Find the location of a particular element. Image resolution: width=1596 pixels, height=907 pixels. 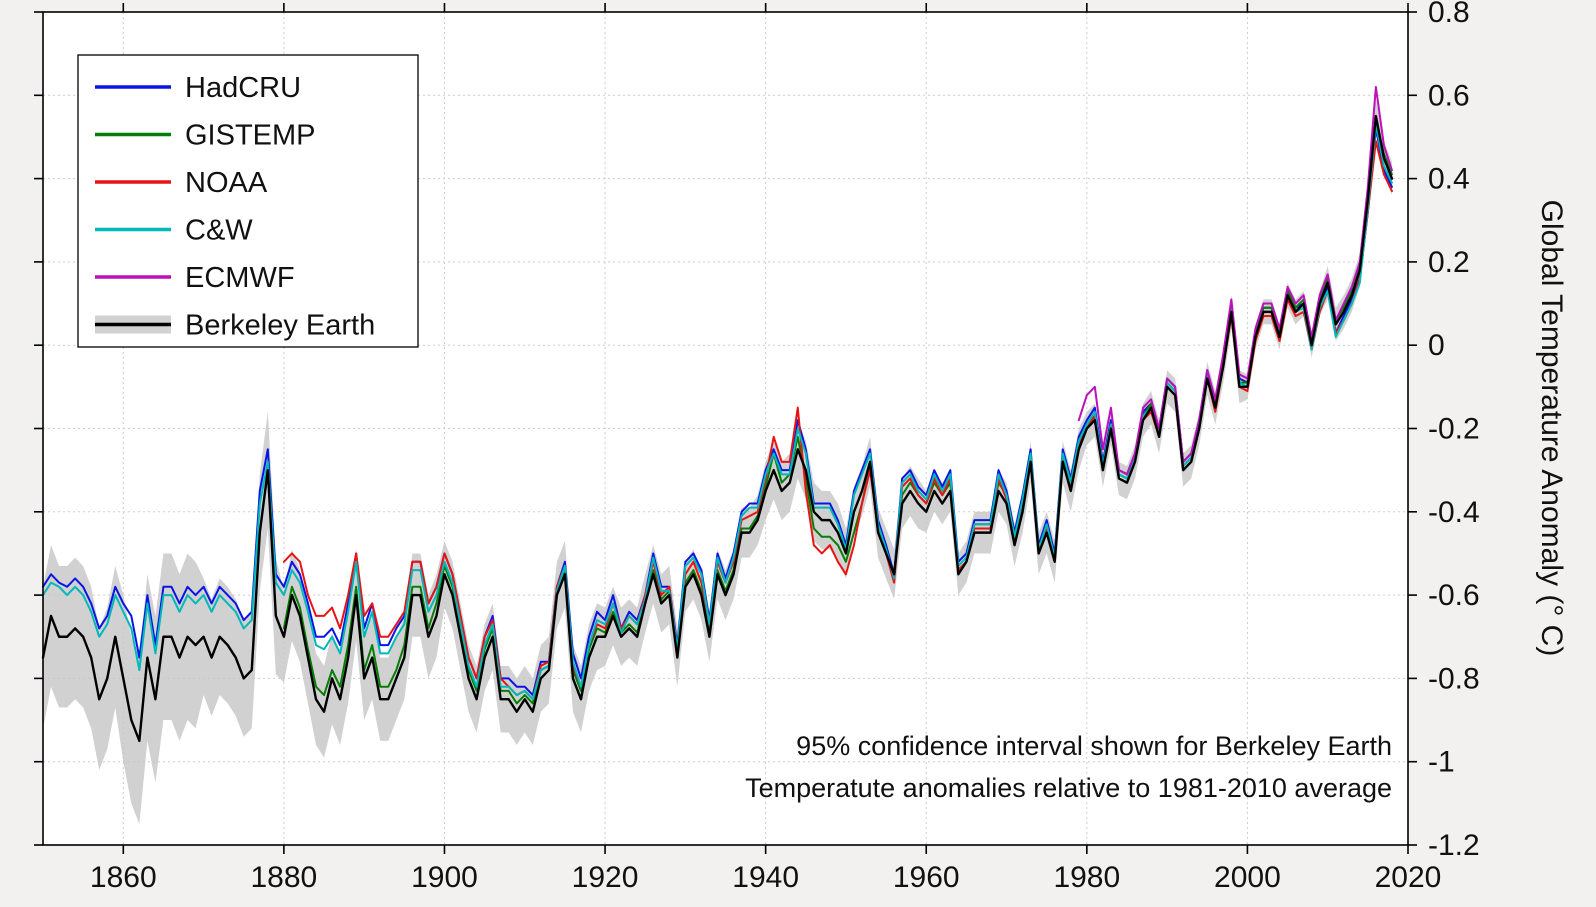

x-tick-label: 1920 is located at coordinates (605, 877).